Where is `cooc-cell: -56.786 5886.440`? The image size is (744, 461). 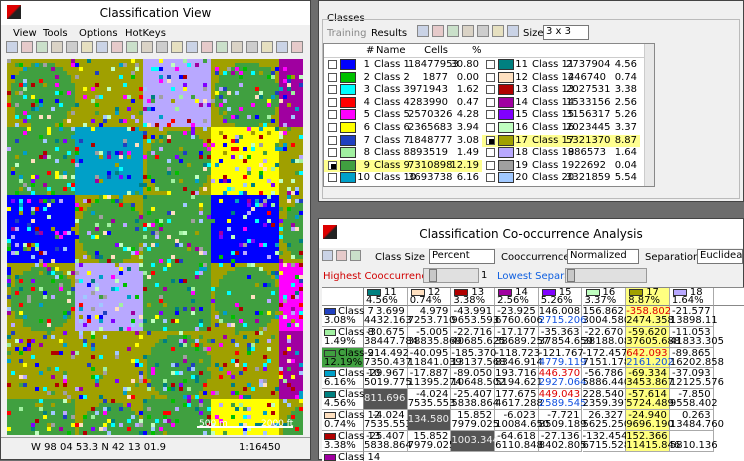
cooc-cell: -56.786 5886.440 is located at coordinates (606, 379).